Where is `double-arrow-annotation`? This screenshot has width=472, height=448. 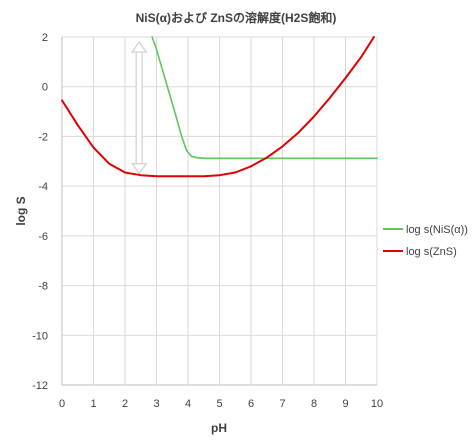
double-arrow-annotation is located at coordinates (139, 107).